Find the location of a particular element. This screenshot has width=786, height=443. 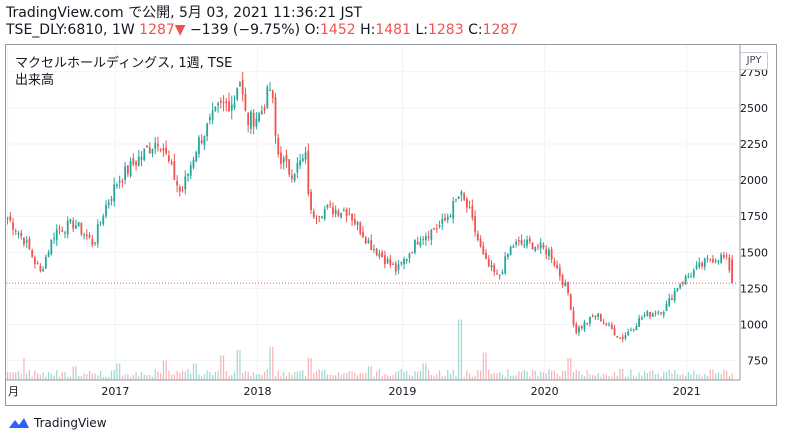

high-label: H: is located at coordinates (368, 30).